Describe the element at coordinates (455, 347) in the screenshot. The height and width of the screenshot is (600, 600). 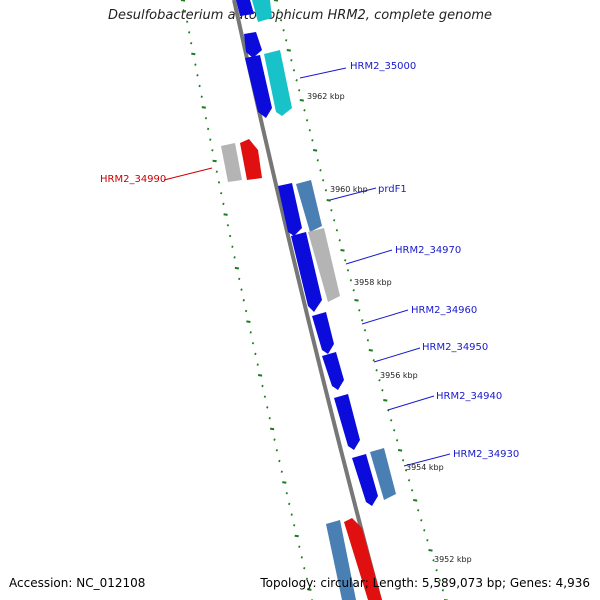
I see `gene-label-hrm2-34950: HRM2_34950` at that location.